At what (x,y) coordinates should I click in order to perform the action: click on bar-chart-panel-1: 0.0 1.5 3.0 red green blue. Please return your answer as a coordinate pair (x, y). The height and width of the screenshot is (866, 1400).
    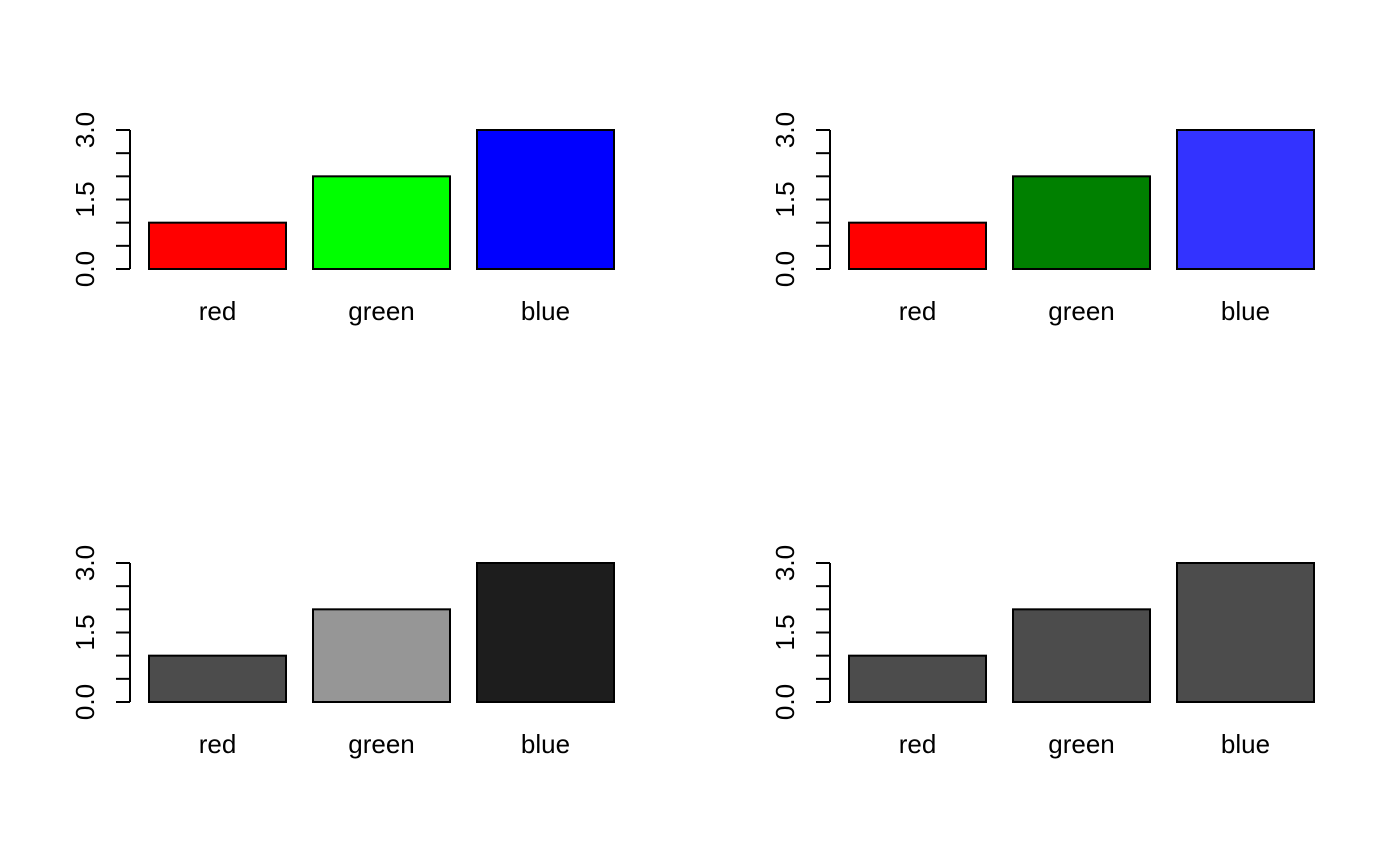
    Looking at the image, I should click on (342, 219).